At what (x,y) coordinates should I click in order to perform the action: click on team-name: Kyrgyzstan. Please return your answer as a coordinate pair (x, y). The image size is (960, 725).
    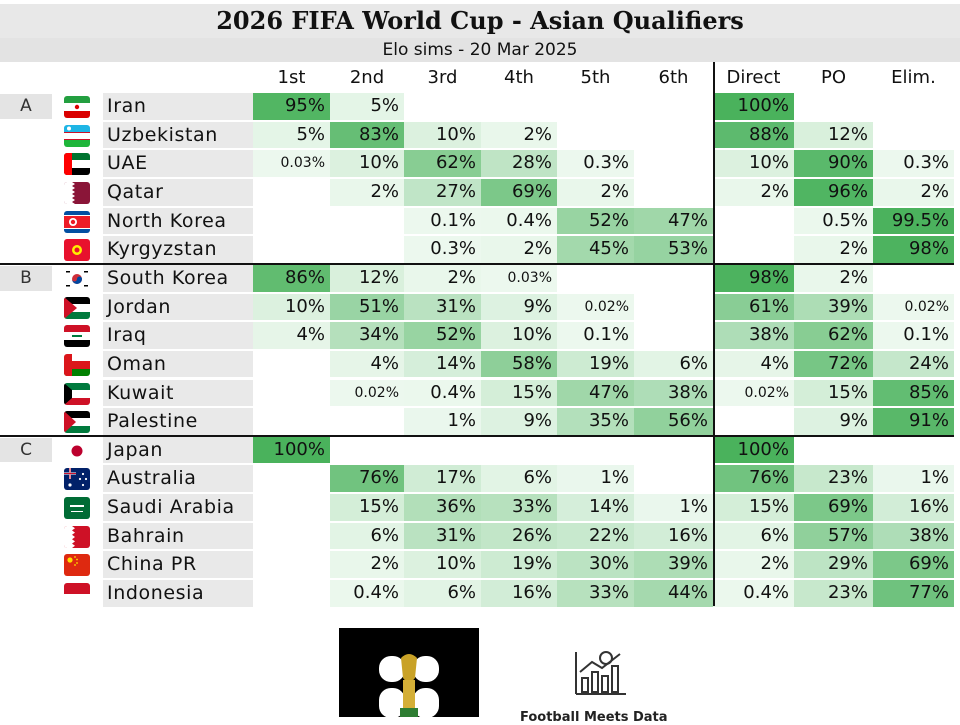
    Looking at the image, I should click on (178, 249).